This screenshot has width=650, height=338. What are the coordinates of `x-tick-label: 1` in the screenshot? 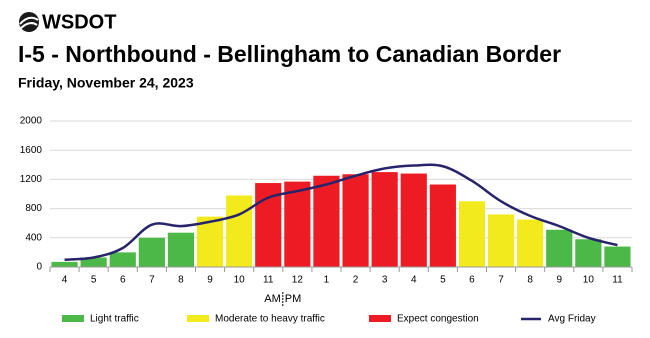 It's located at (327, 280).